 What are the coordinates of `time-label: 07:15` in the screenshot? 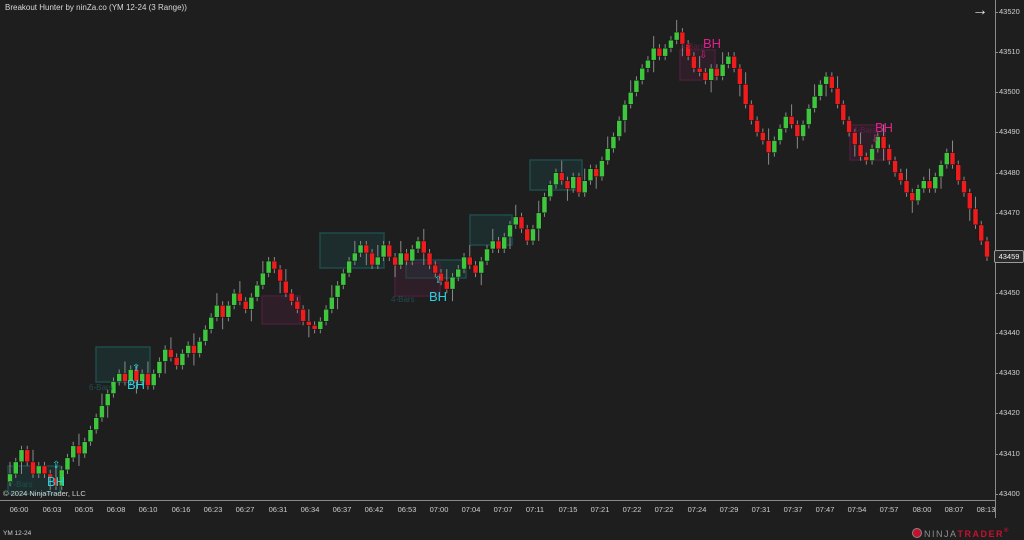 It's located at (568, 509).